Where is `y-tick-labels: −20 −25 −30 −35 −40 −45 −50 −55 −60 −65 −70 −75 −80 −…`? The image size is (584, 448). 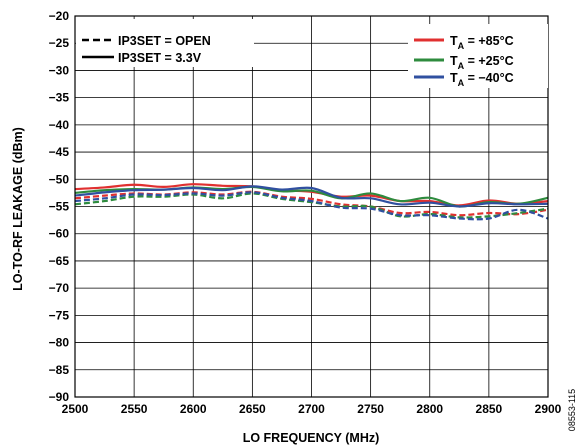 y-tick-labels: −20 −25 −30 −35 −40 −45 −50 −55 −60 −65 −70 −75 −80 −… is located at coordinates (59, 206).